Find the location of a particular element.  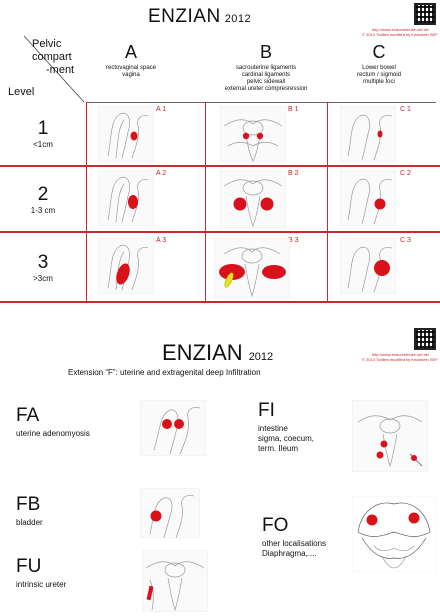

lesion-b1-right is located at coordinates (260, 136).